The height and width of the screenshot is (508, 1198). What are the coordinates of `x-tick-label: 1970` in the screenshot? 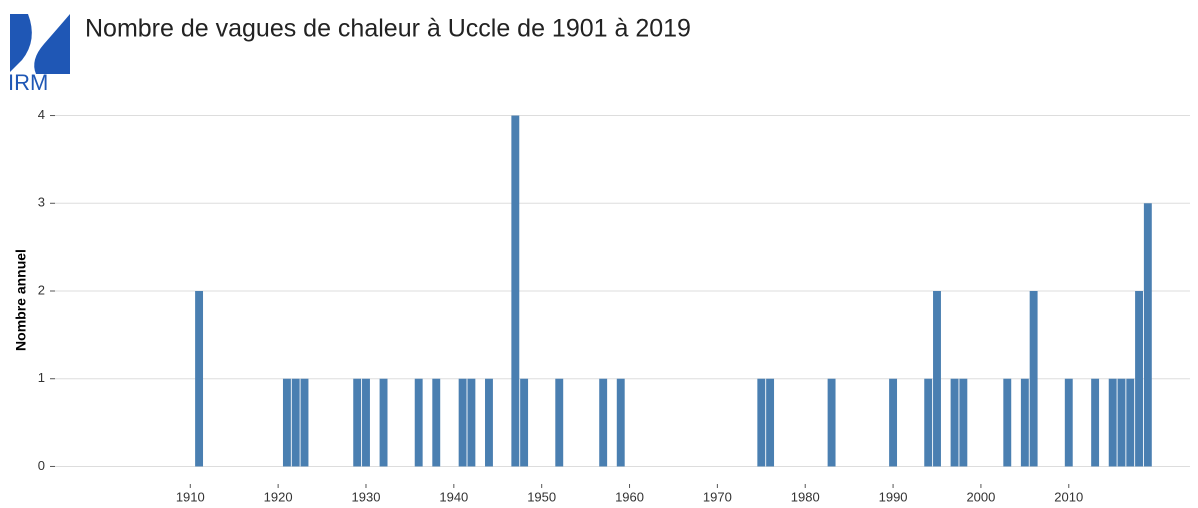 It's located at (717, 496).